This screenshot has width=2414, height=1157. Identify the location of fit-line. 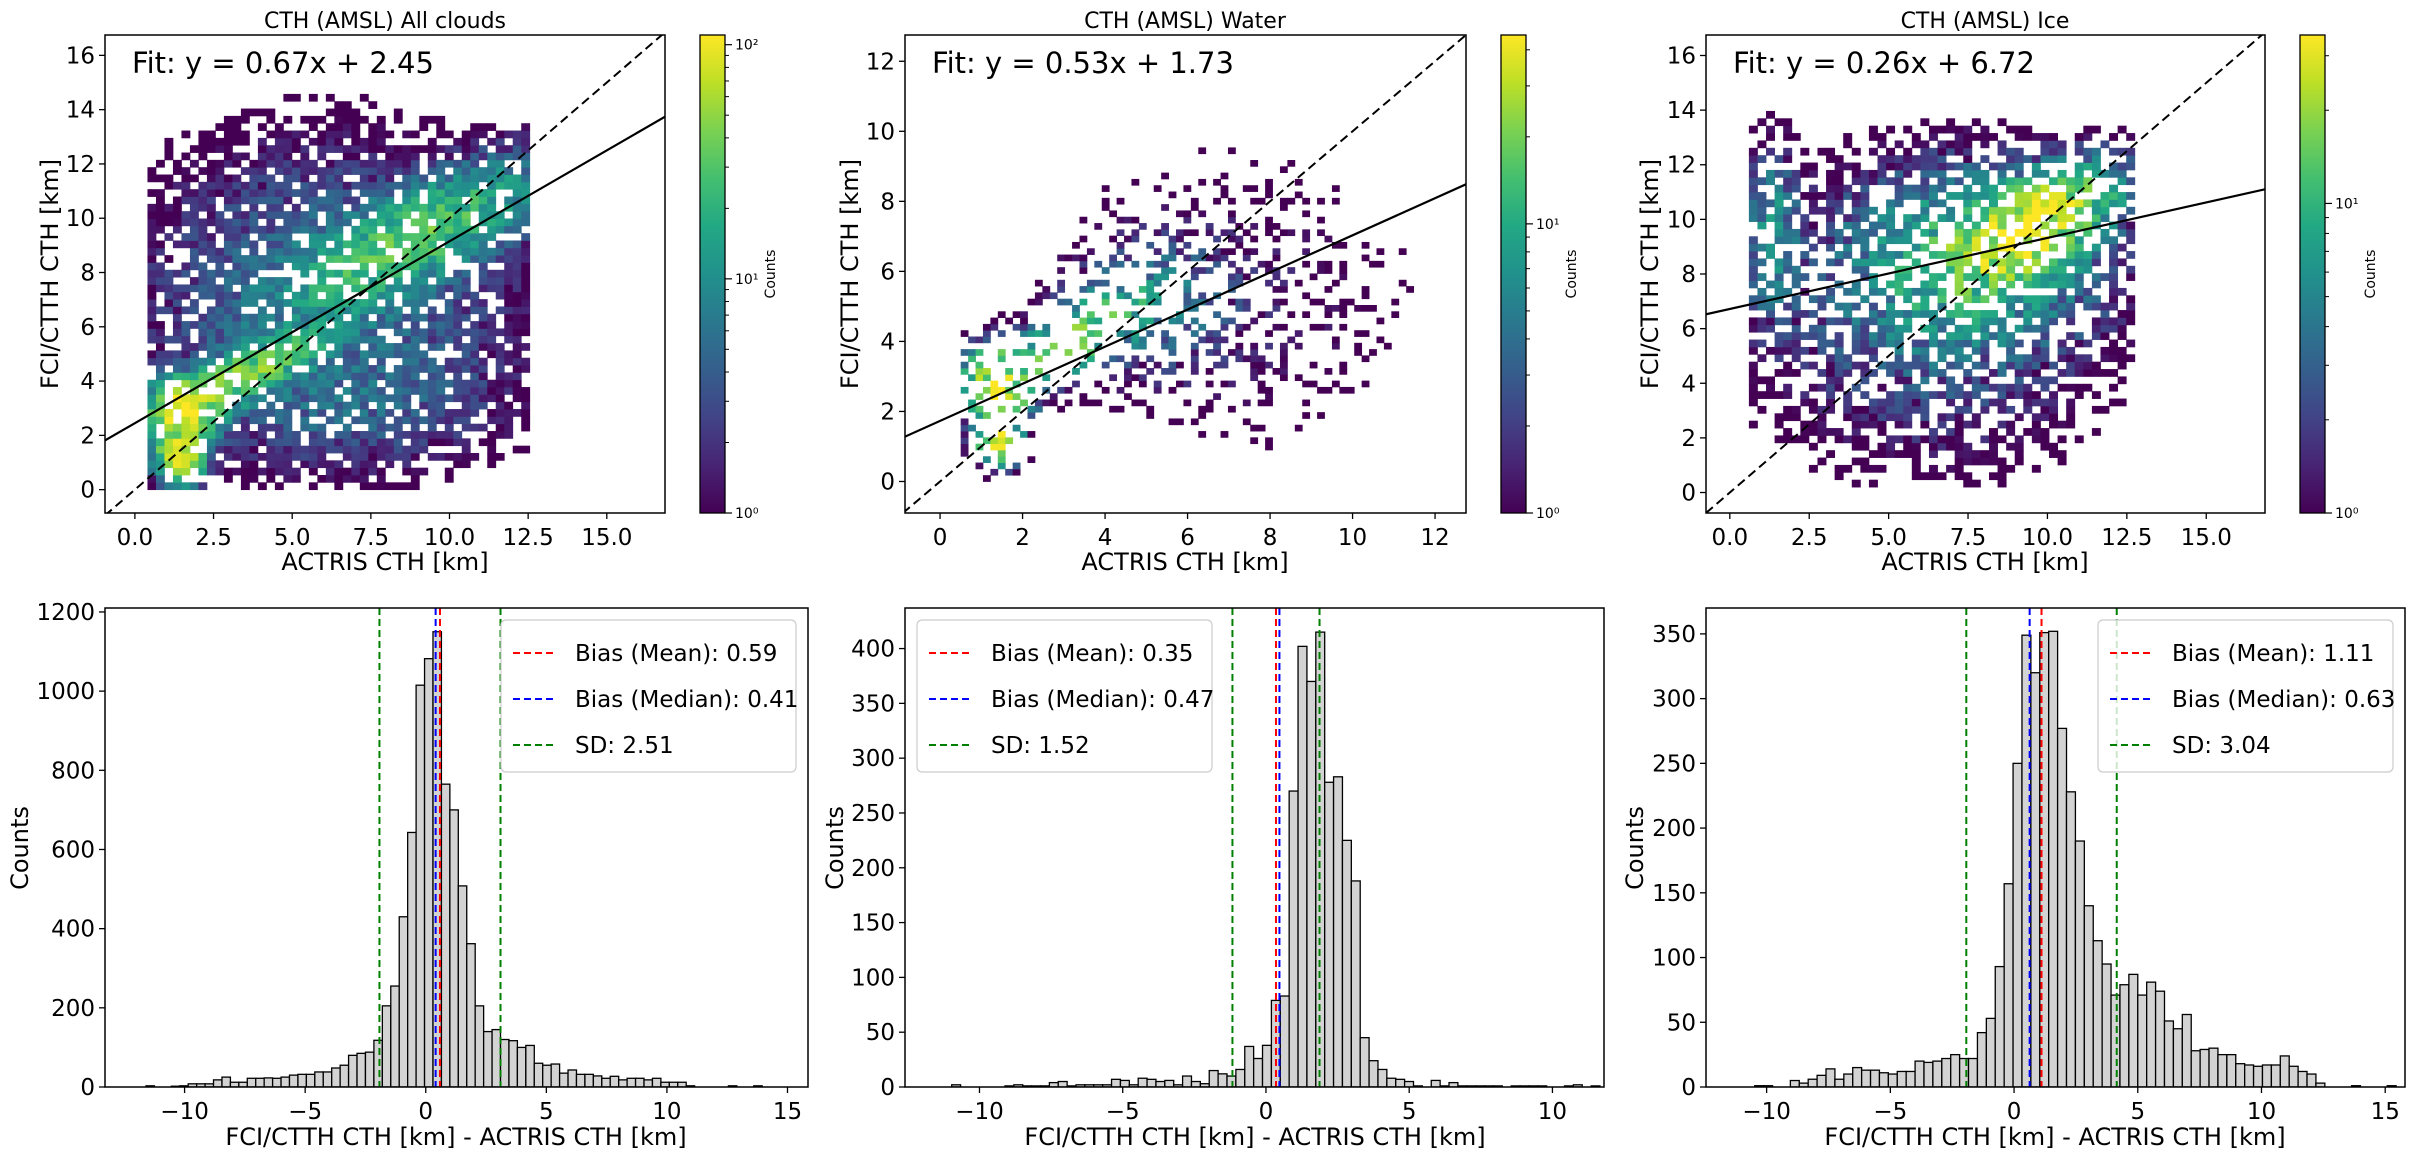
(385, 278).